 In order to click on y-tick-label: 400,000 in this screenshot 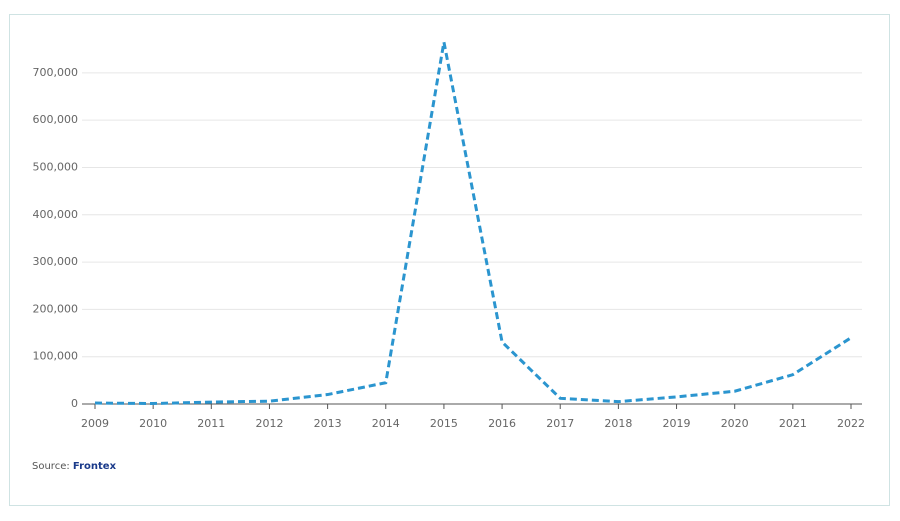, I will do `click(56, 214)`.